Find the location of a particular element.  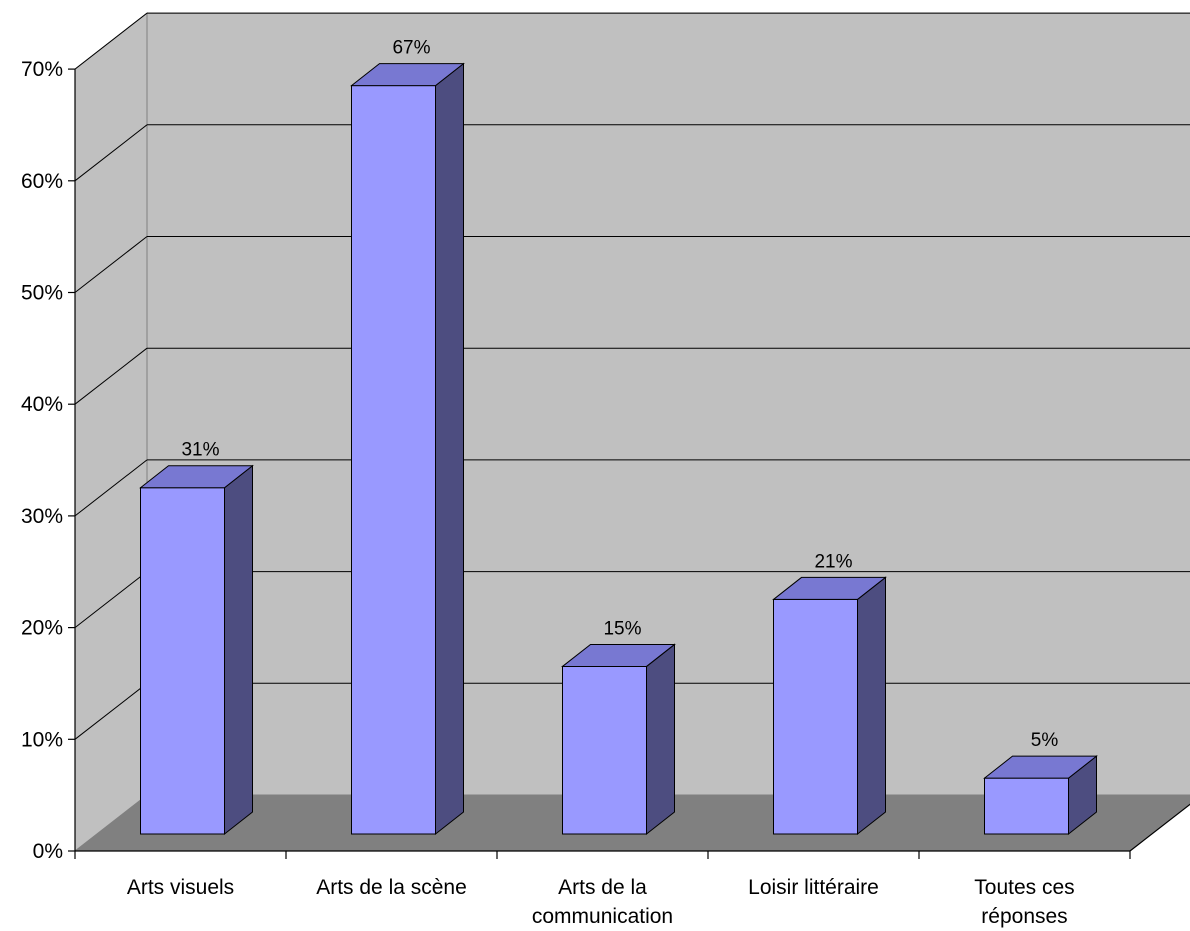

x-category-label: Loisir littéraire is located at coordinates (813, 887).